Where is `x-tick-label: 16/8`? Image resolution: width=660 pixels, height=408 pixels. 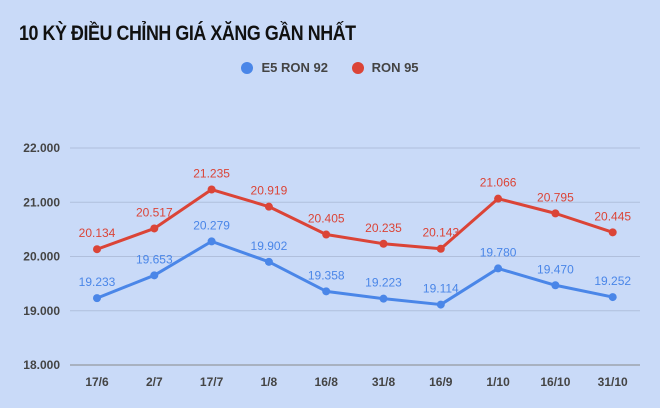
x-tick-label: 16/8 is located at coordinates (327, 382).